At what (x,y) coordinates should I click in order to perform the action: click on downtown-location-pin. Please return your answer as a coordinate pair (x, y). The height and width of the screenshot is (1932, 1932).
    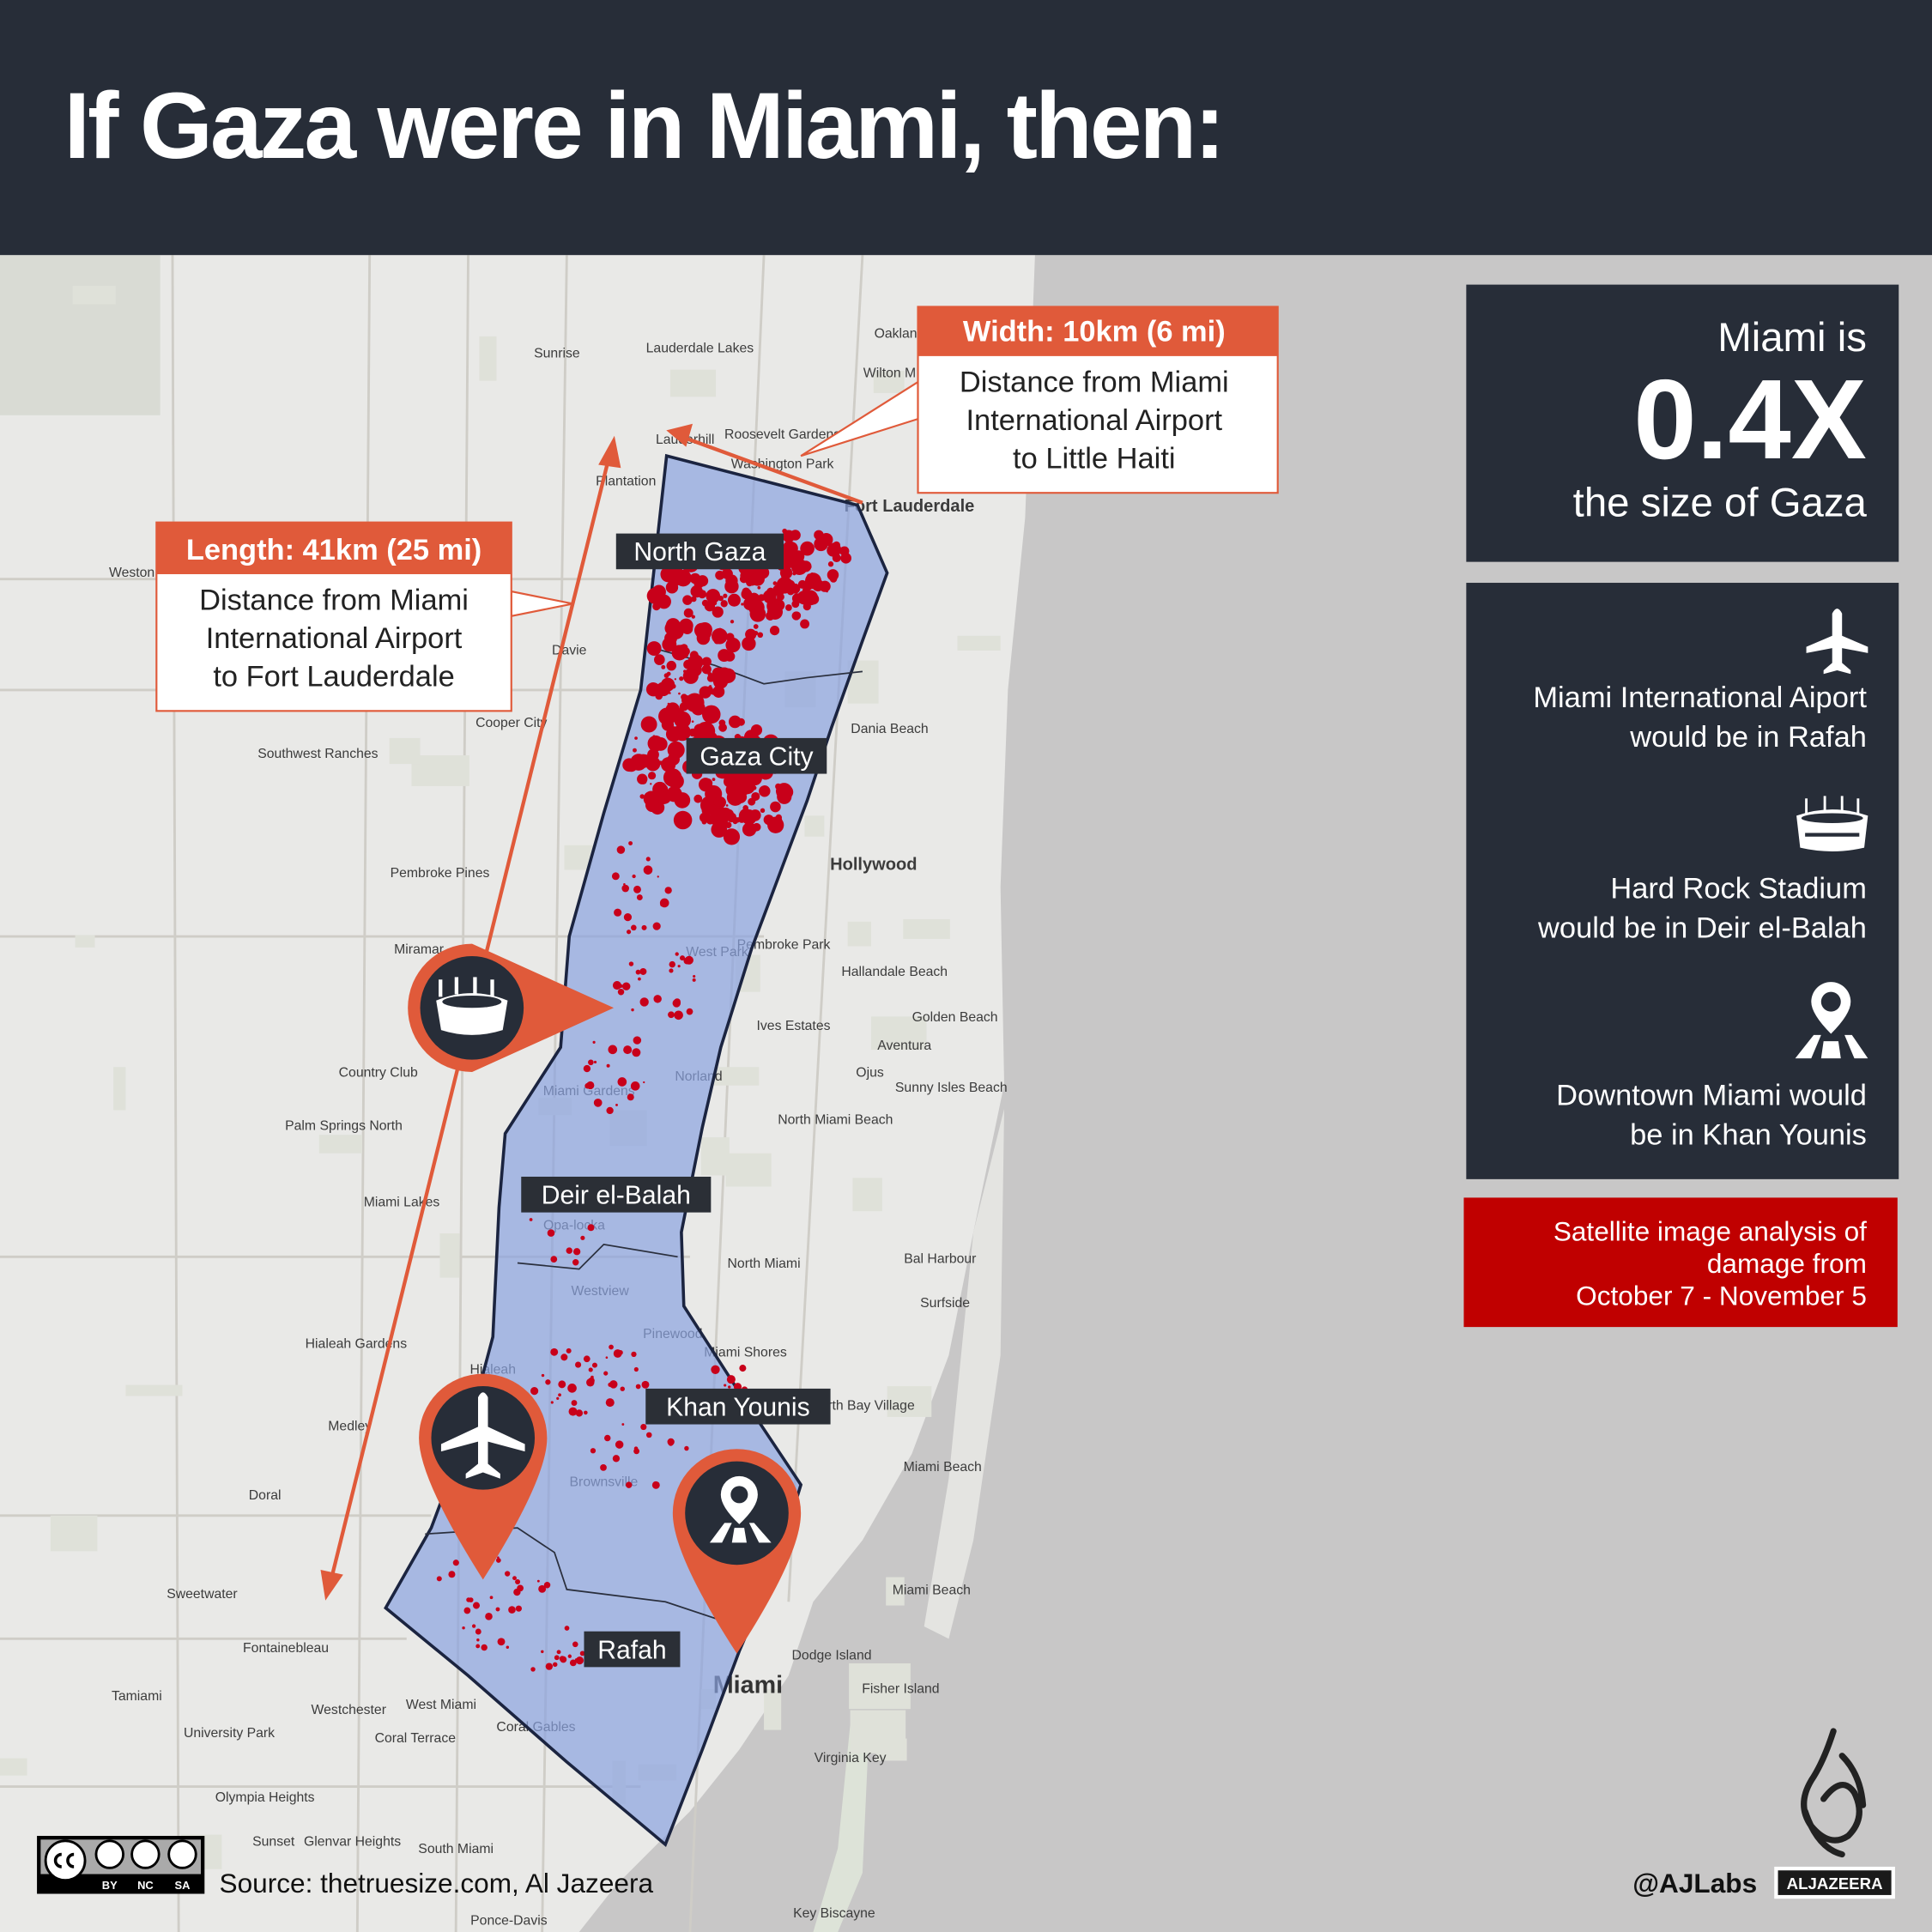
    Looking at the image, I should click on (737, 1552).